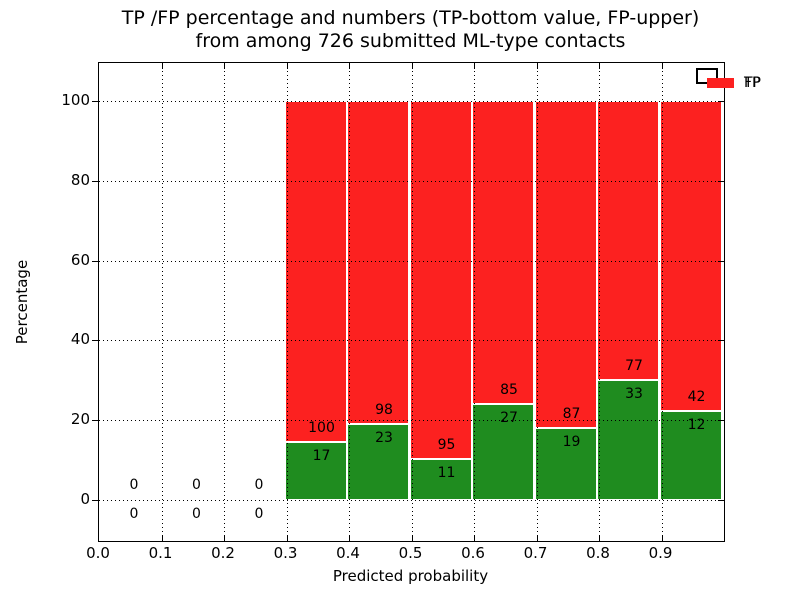 This screenshot has height=600, width=800. I want to click on fp-count-label: 42, so click(696, 397).